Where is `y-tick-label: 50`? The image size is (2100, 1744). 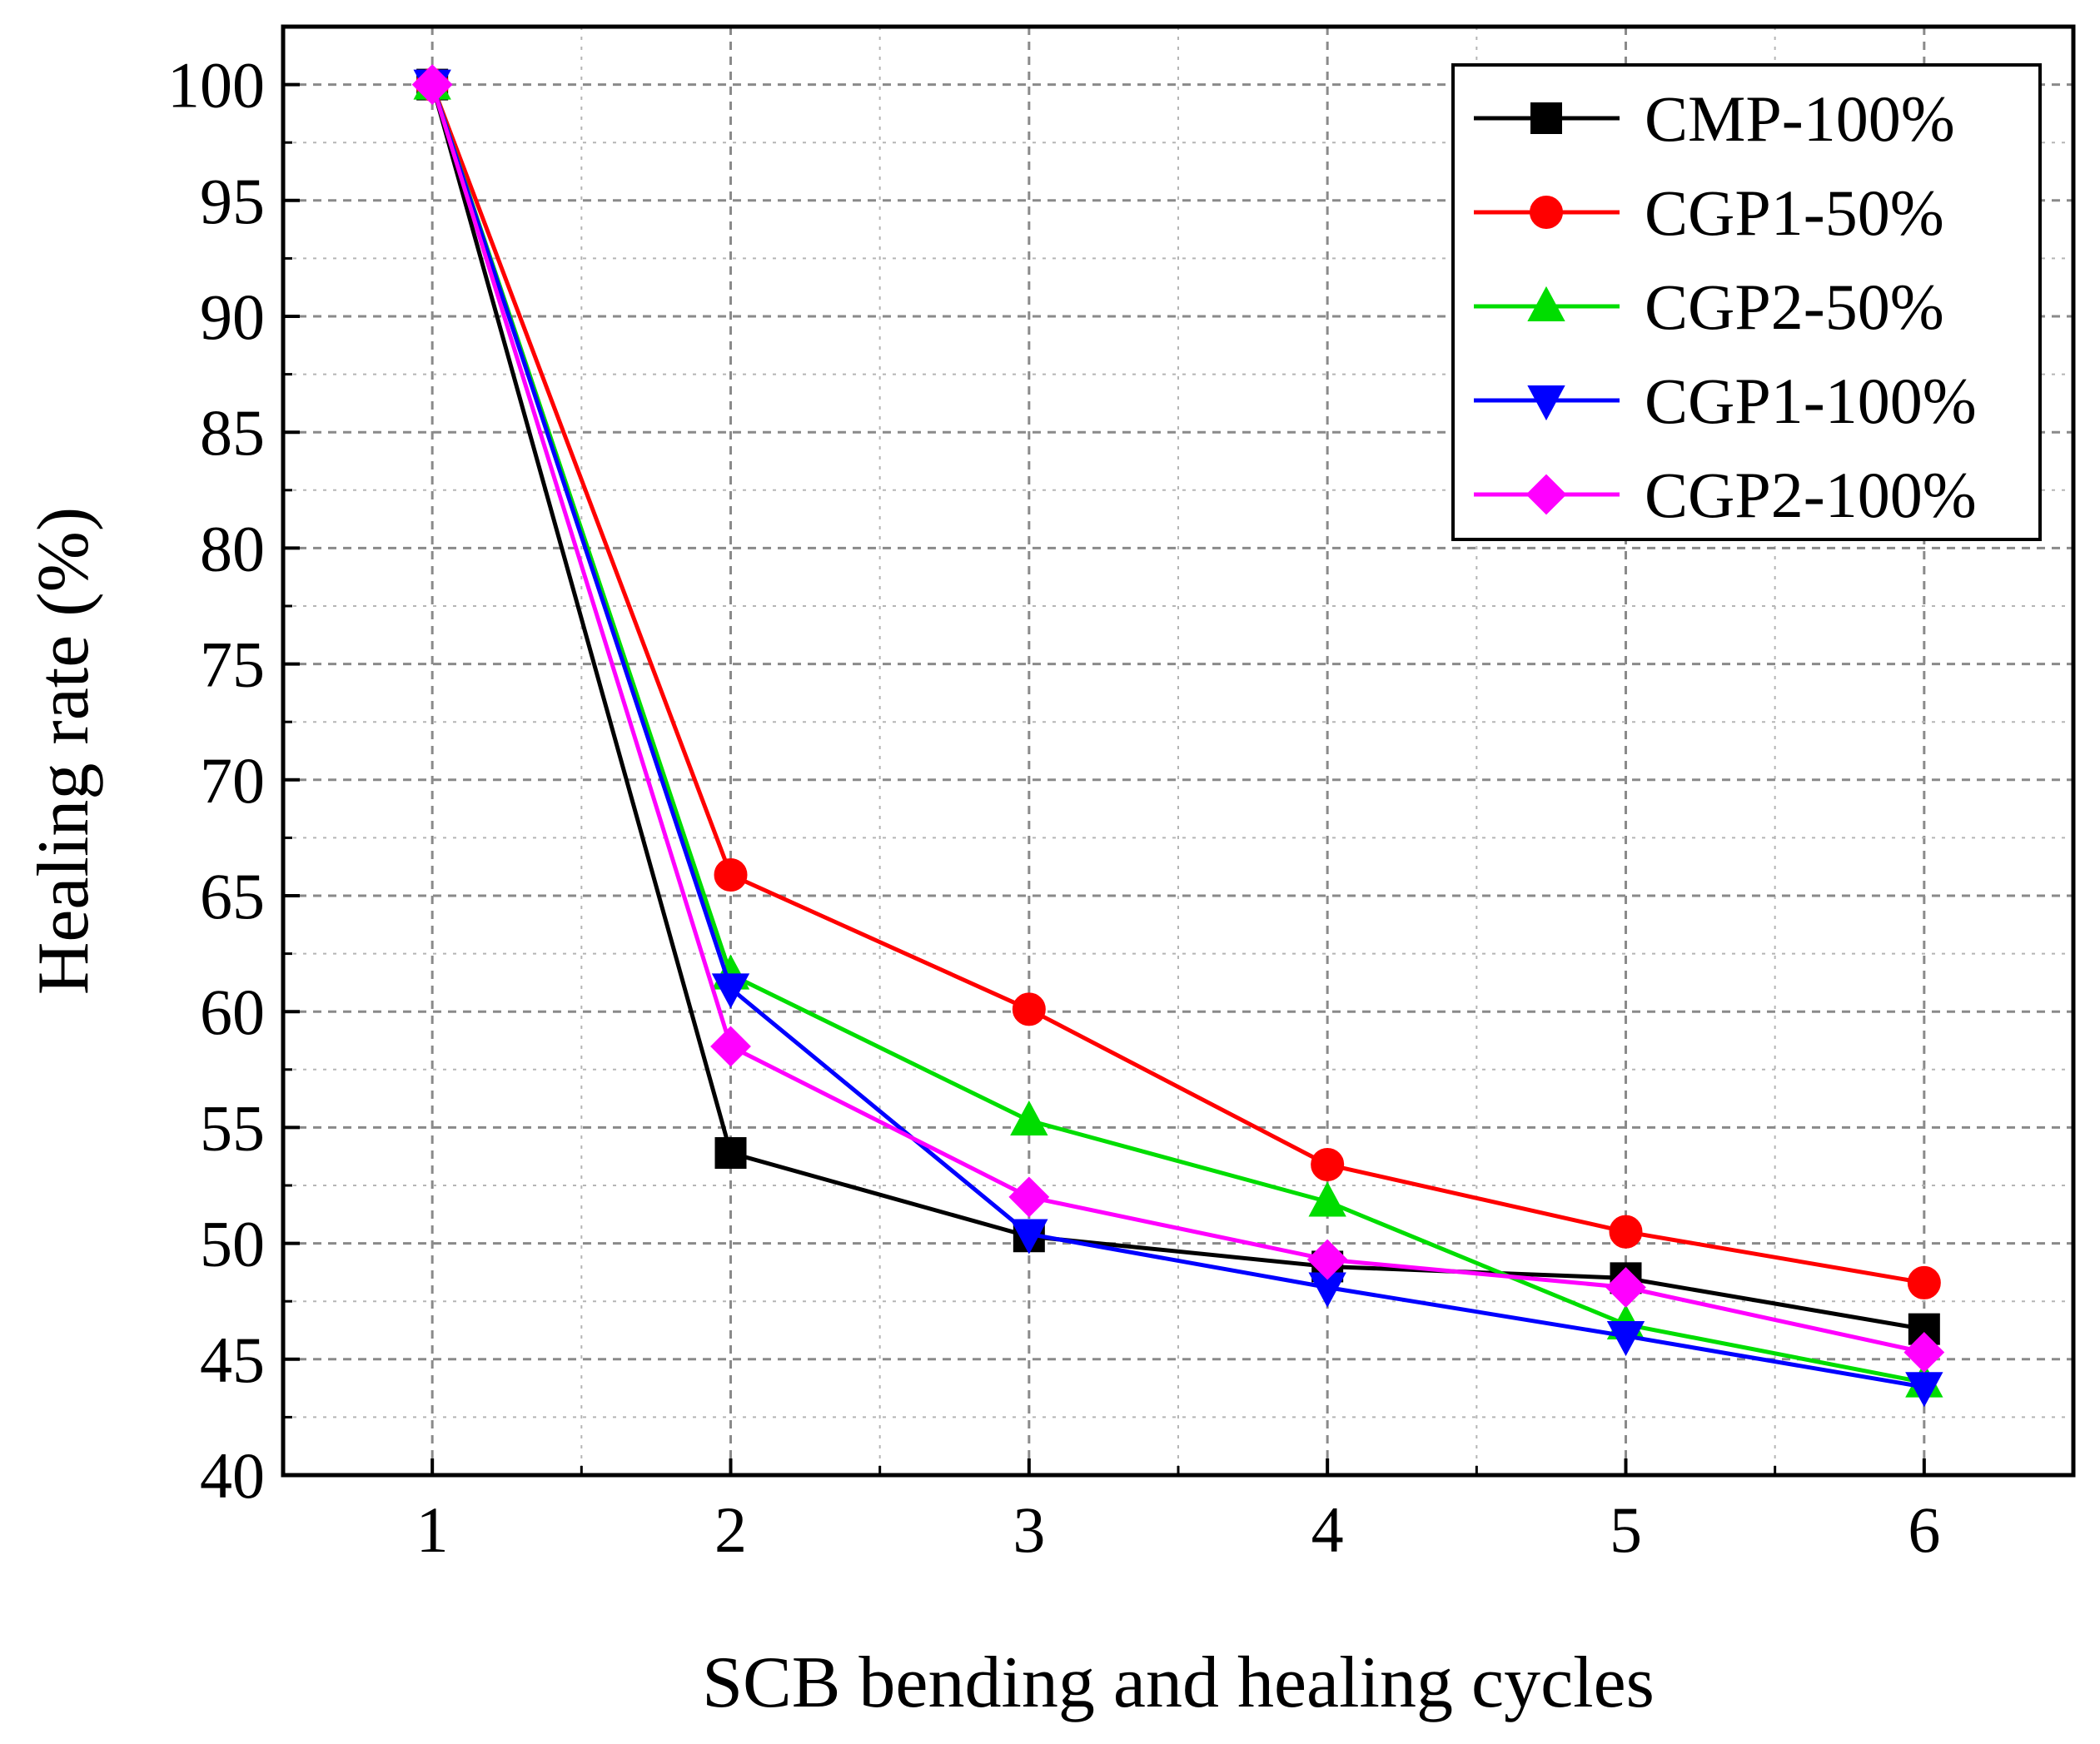 y-tick-label: 50 is located at coordinates (233, 1244).